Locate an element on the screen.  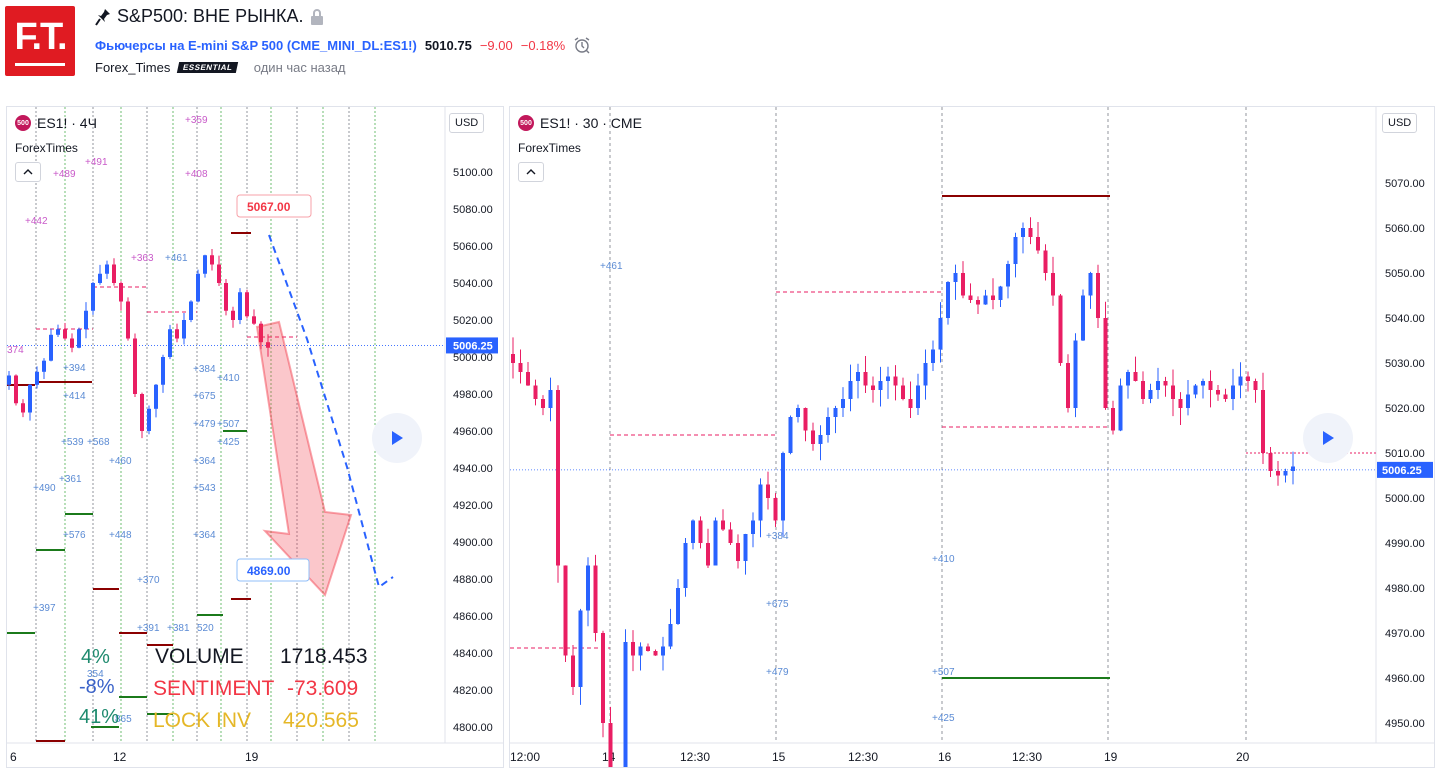
left-price-tick: 4840.00 is located at coordinates (473, 654).